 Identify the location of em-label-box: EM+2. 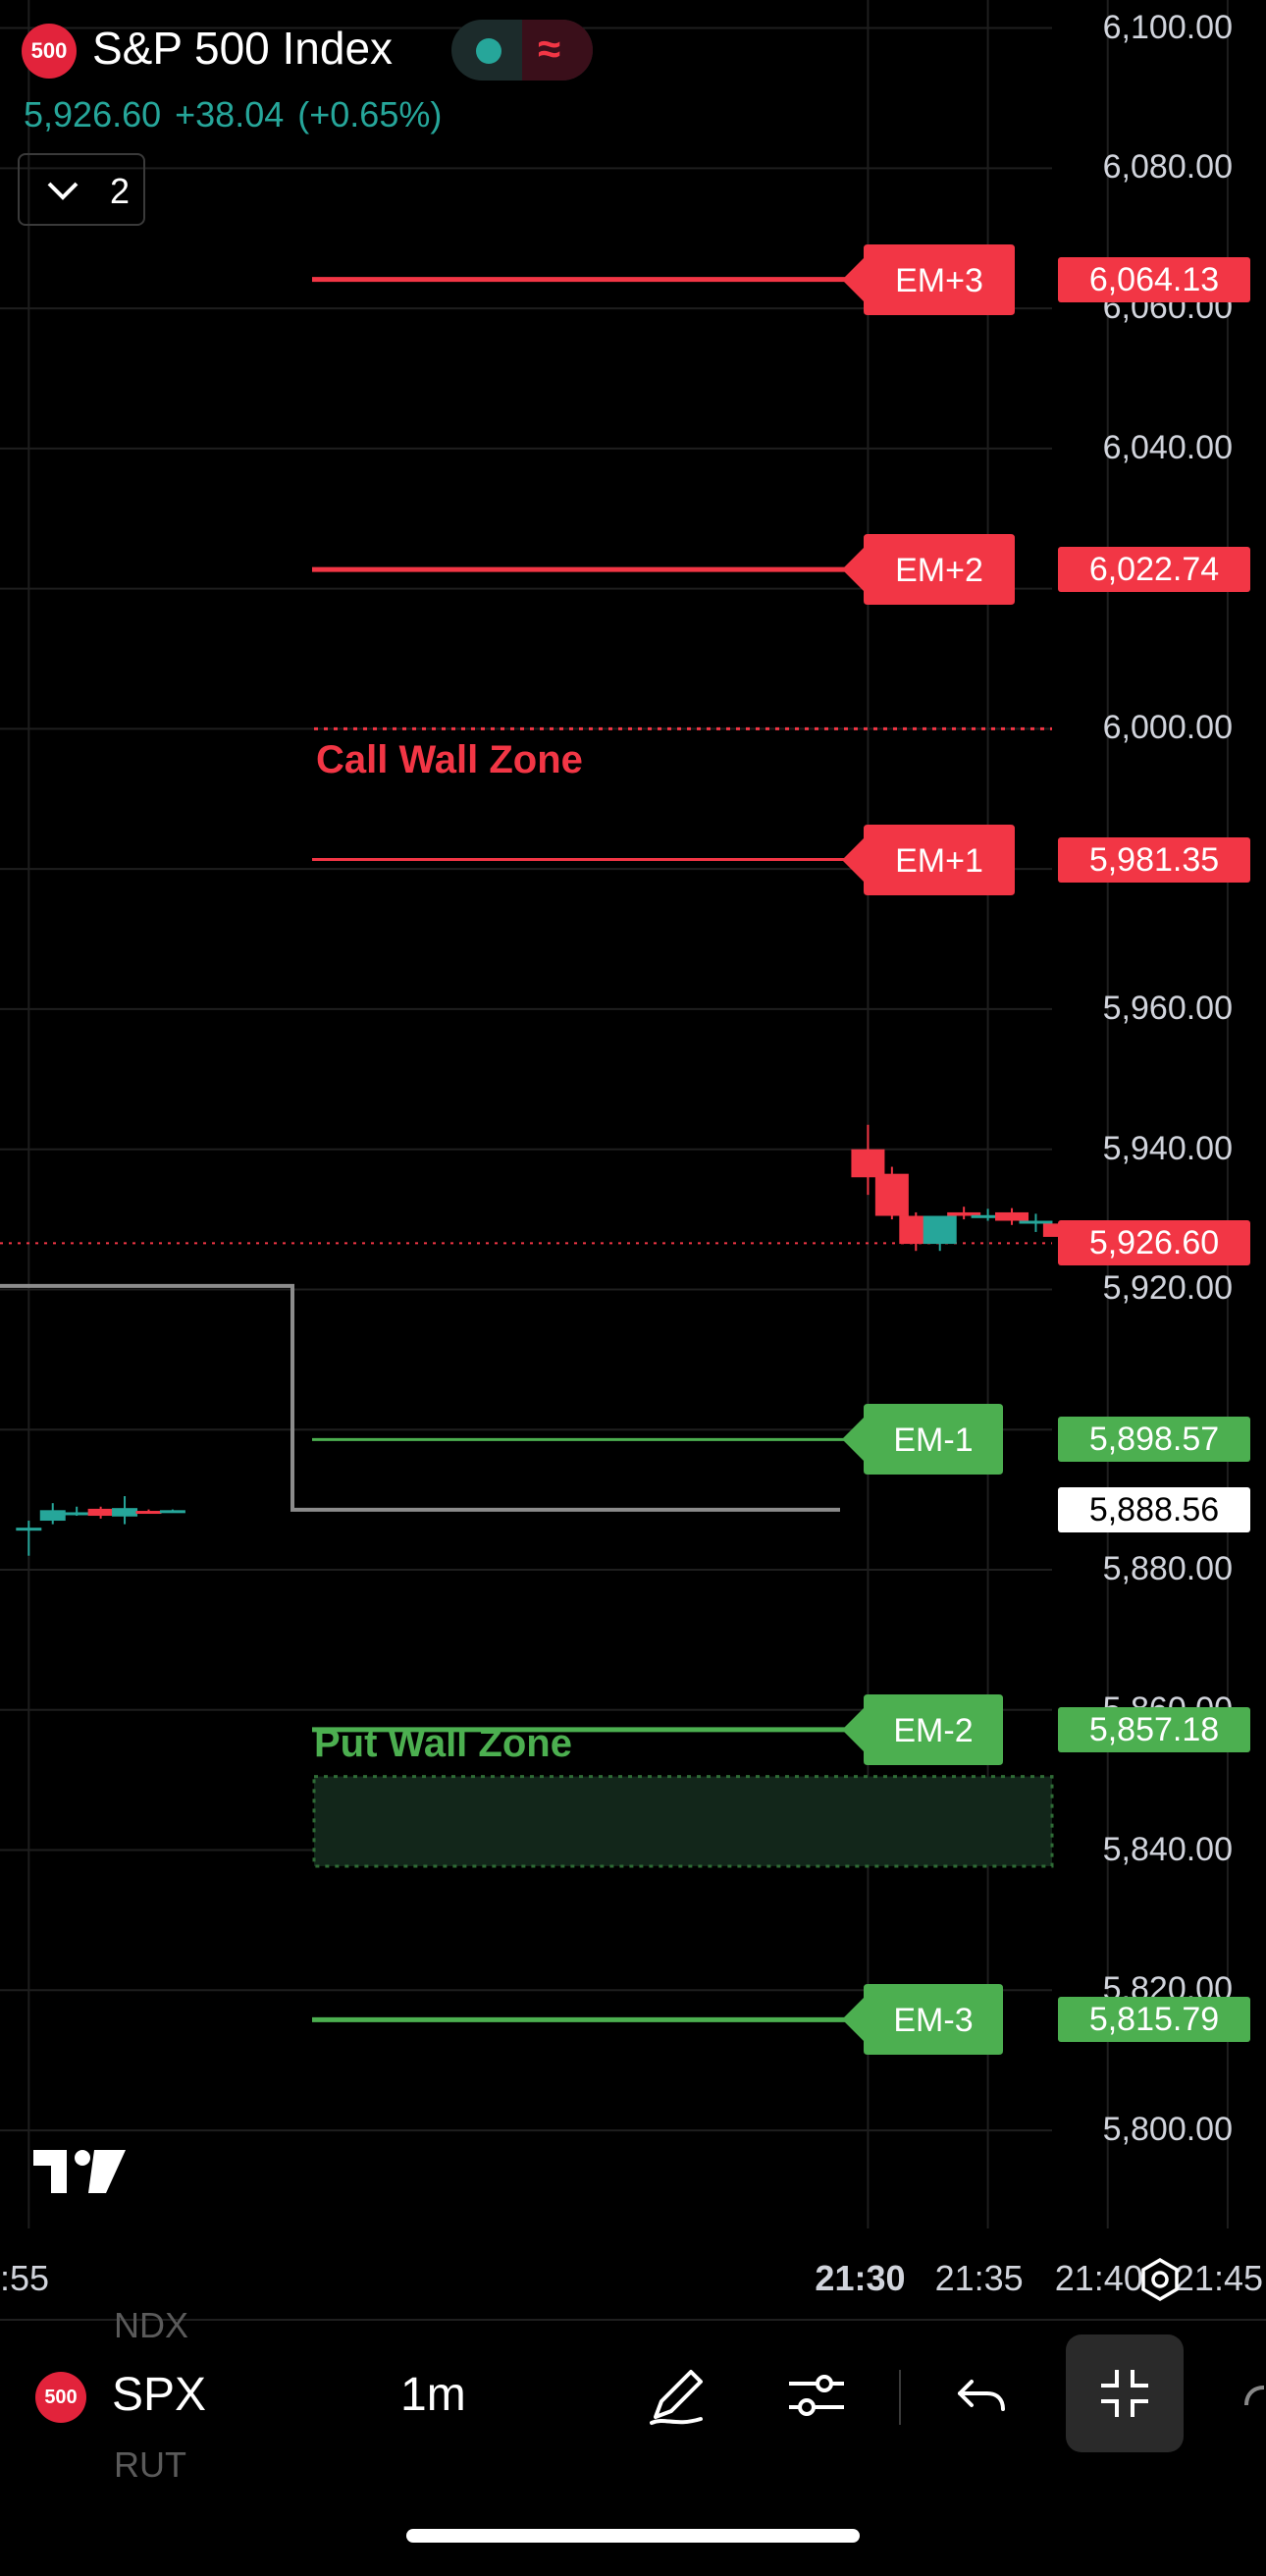
(928, 570).